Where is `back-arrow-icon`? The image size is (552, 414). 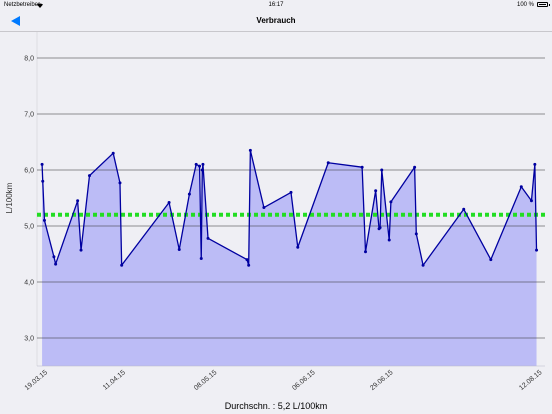
back-arrow-icon is located at coordinates (15, 21).